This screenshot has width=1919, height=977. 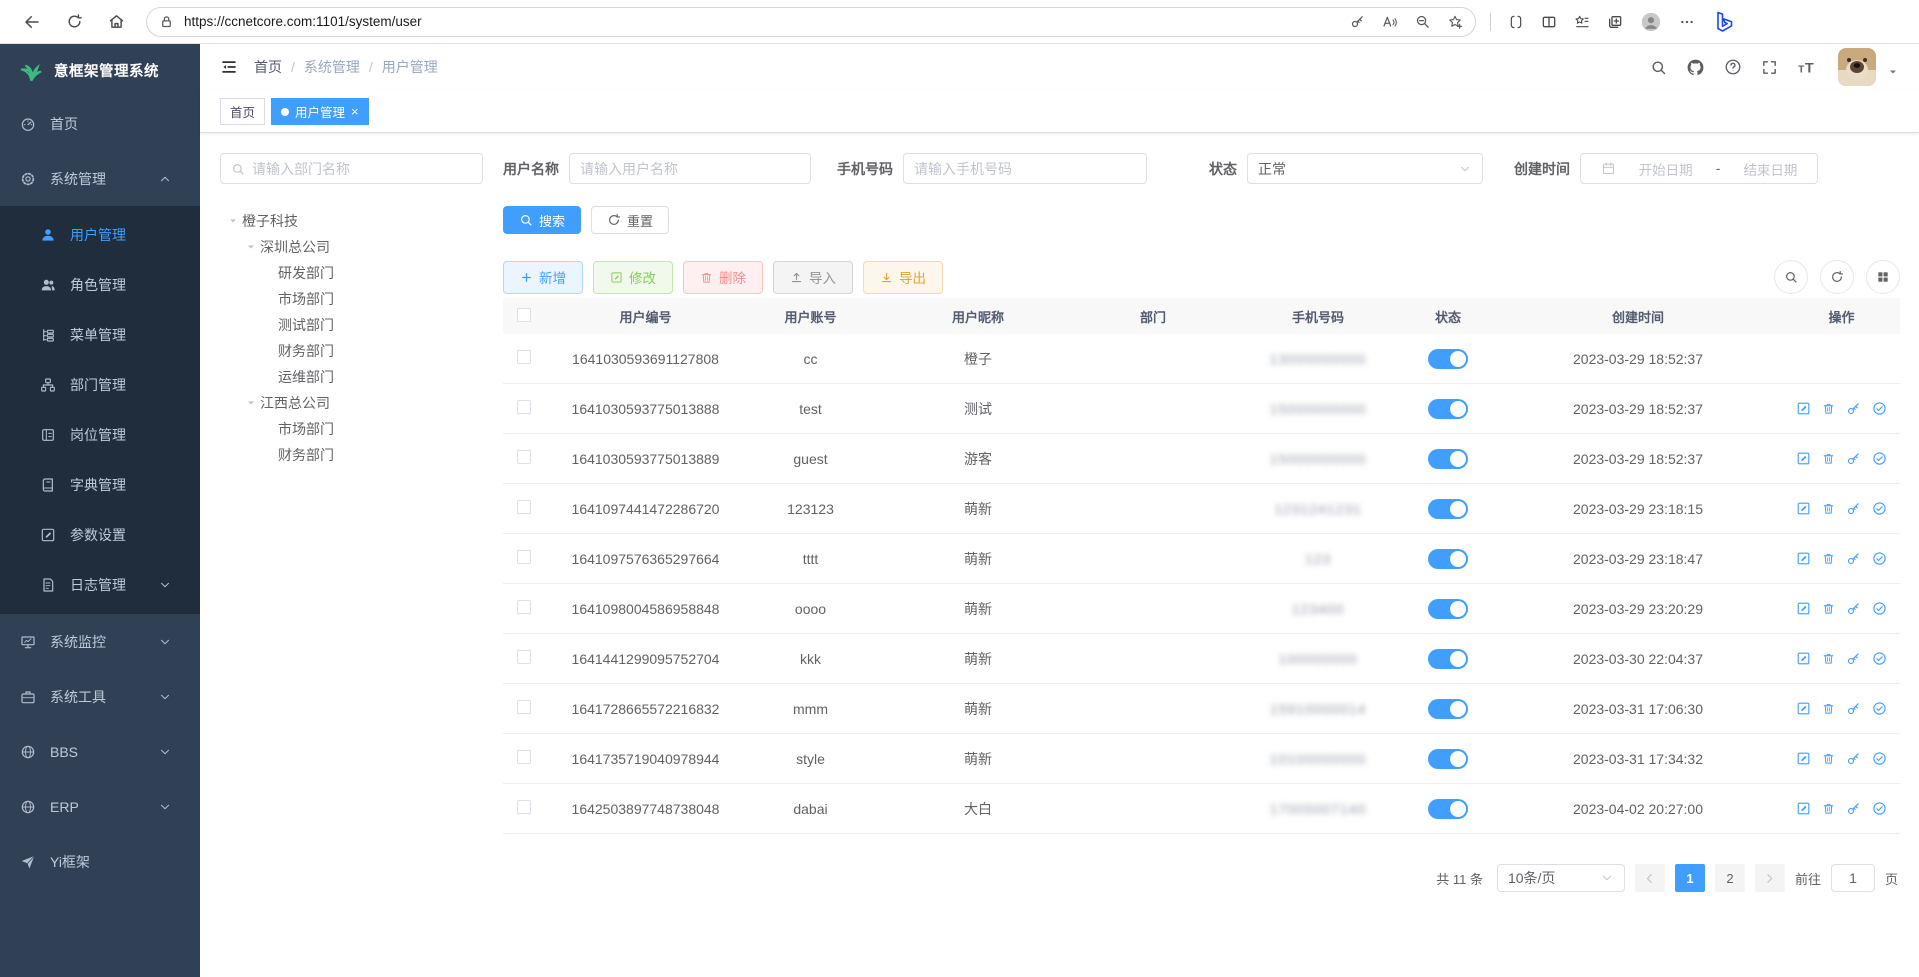 What do you see at coordinates (1516, 22) in the screenshot?
I see `browser-essentials-icon` at bounding box center [1516, 22].